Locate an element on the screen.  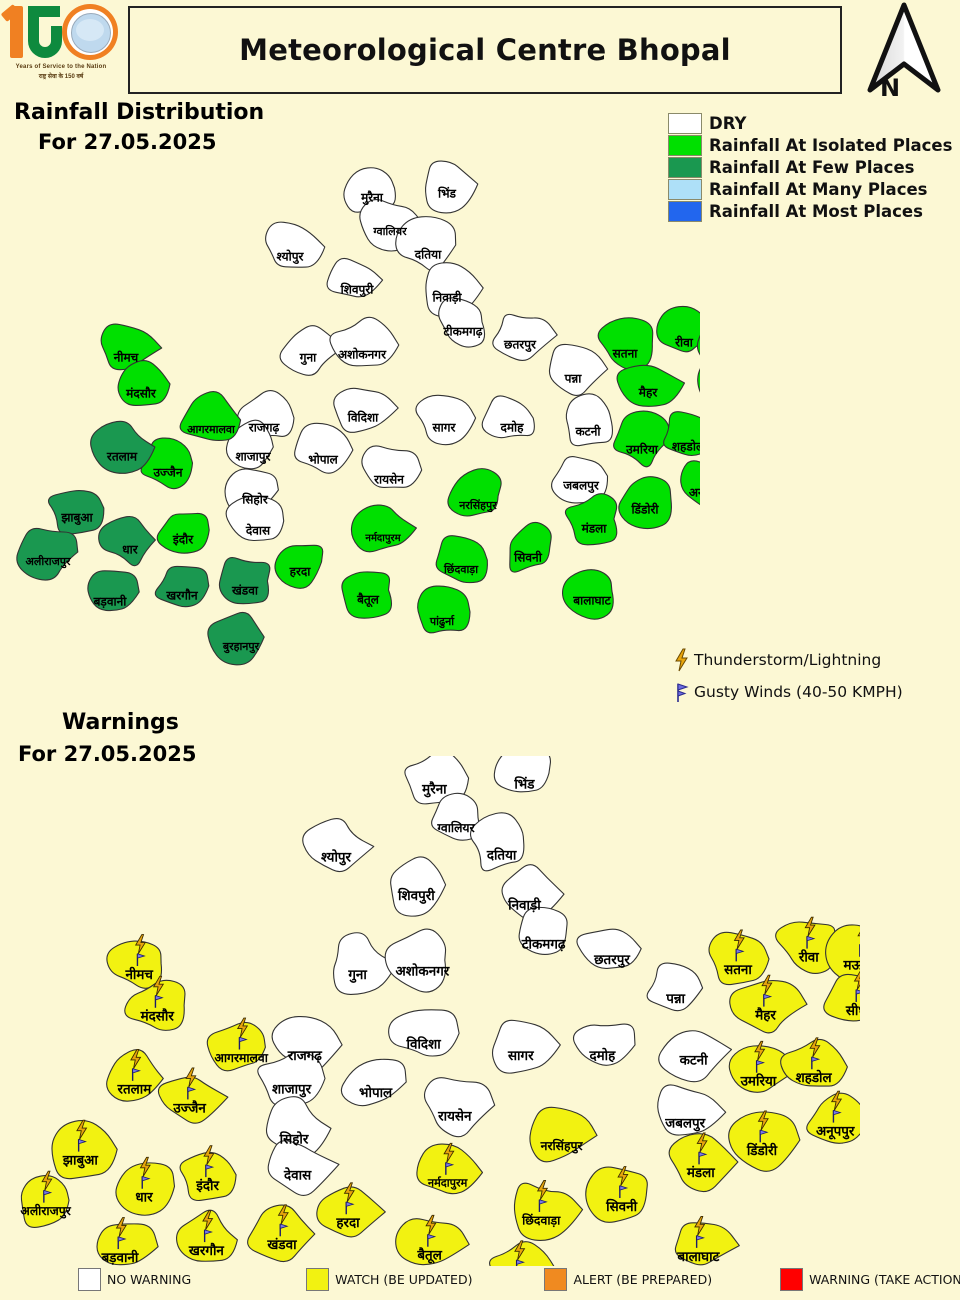
legend-label: Rainfall At Few Places is located at coordinates (812, 167).